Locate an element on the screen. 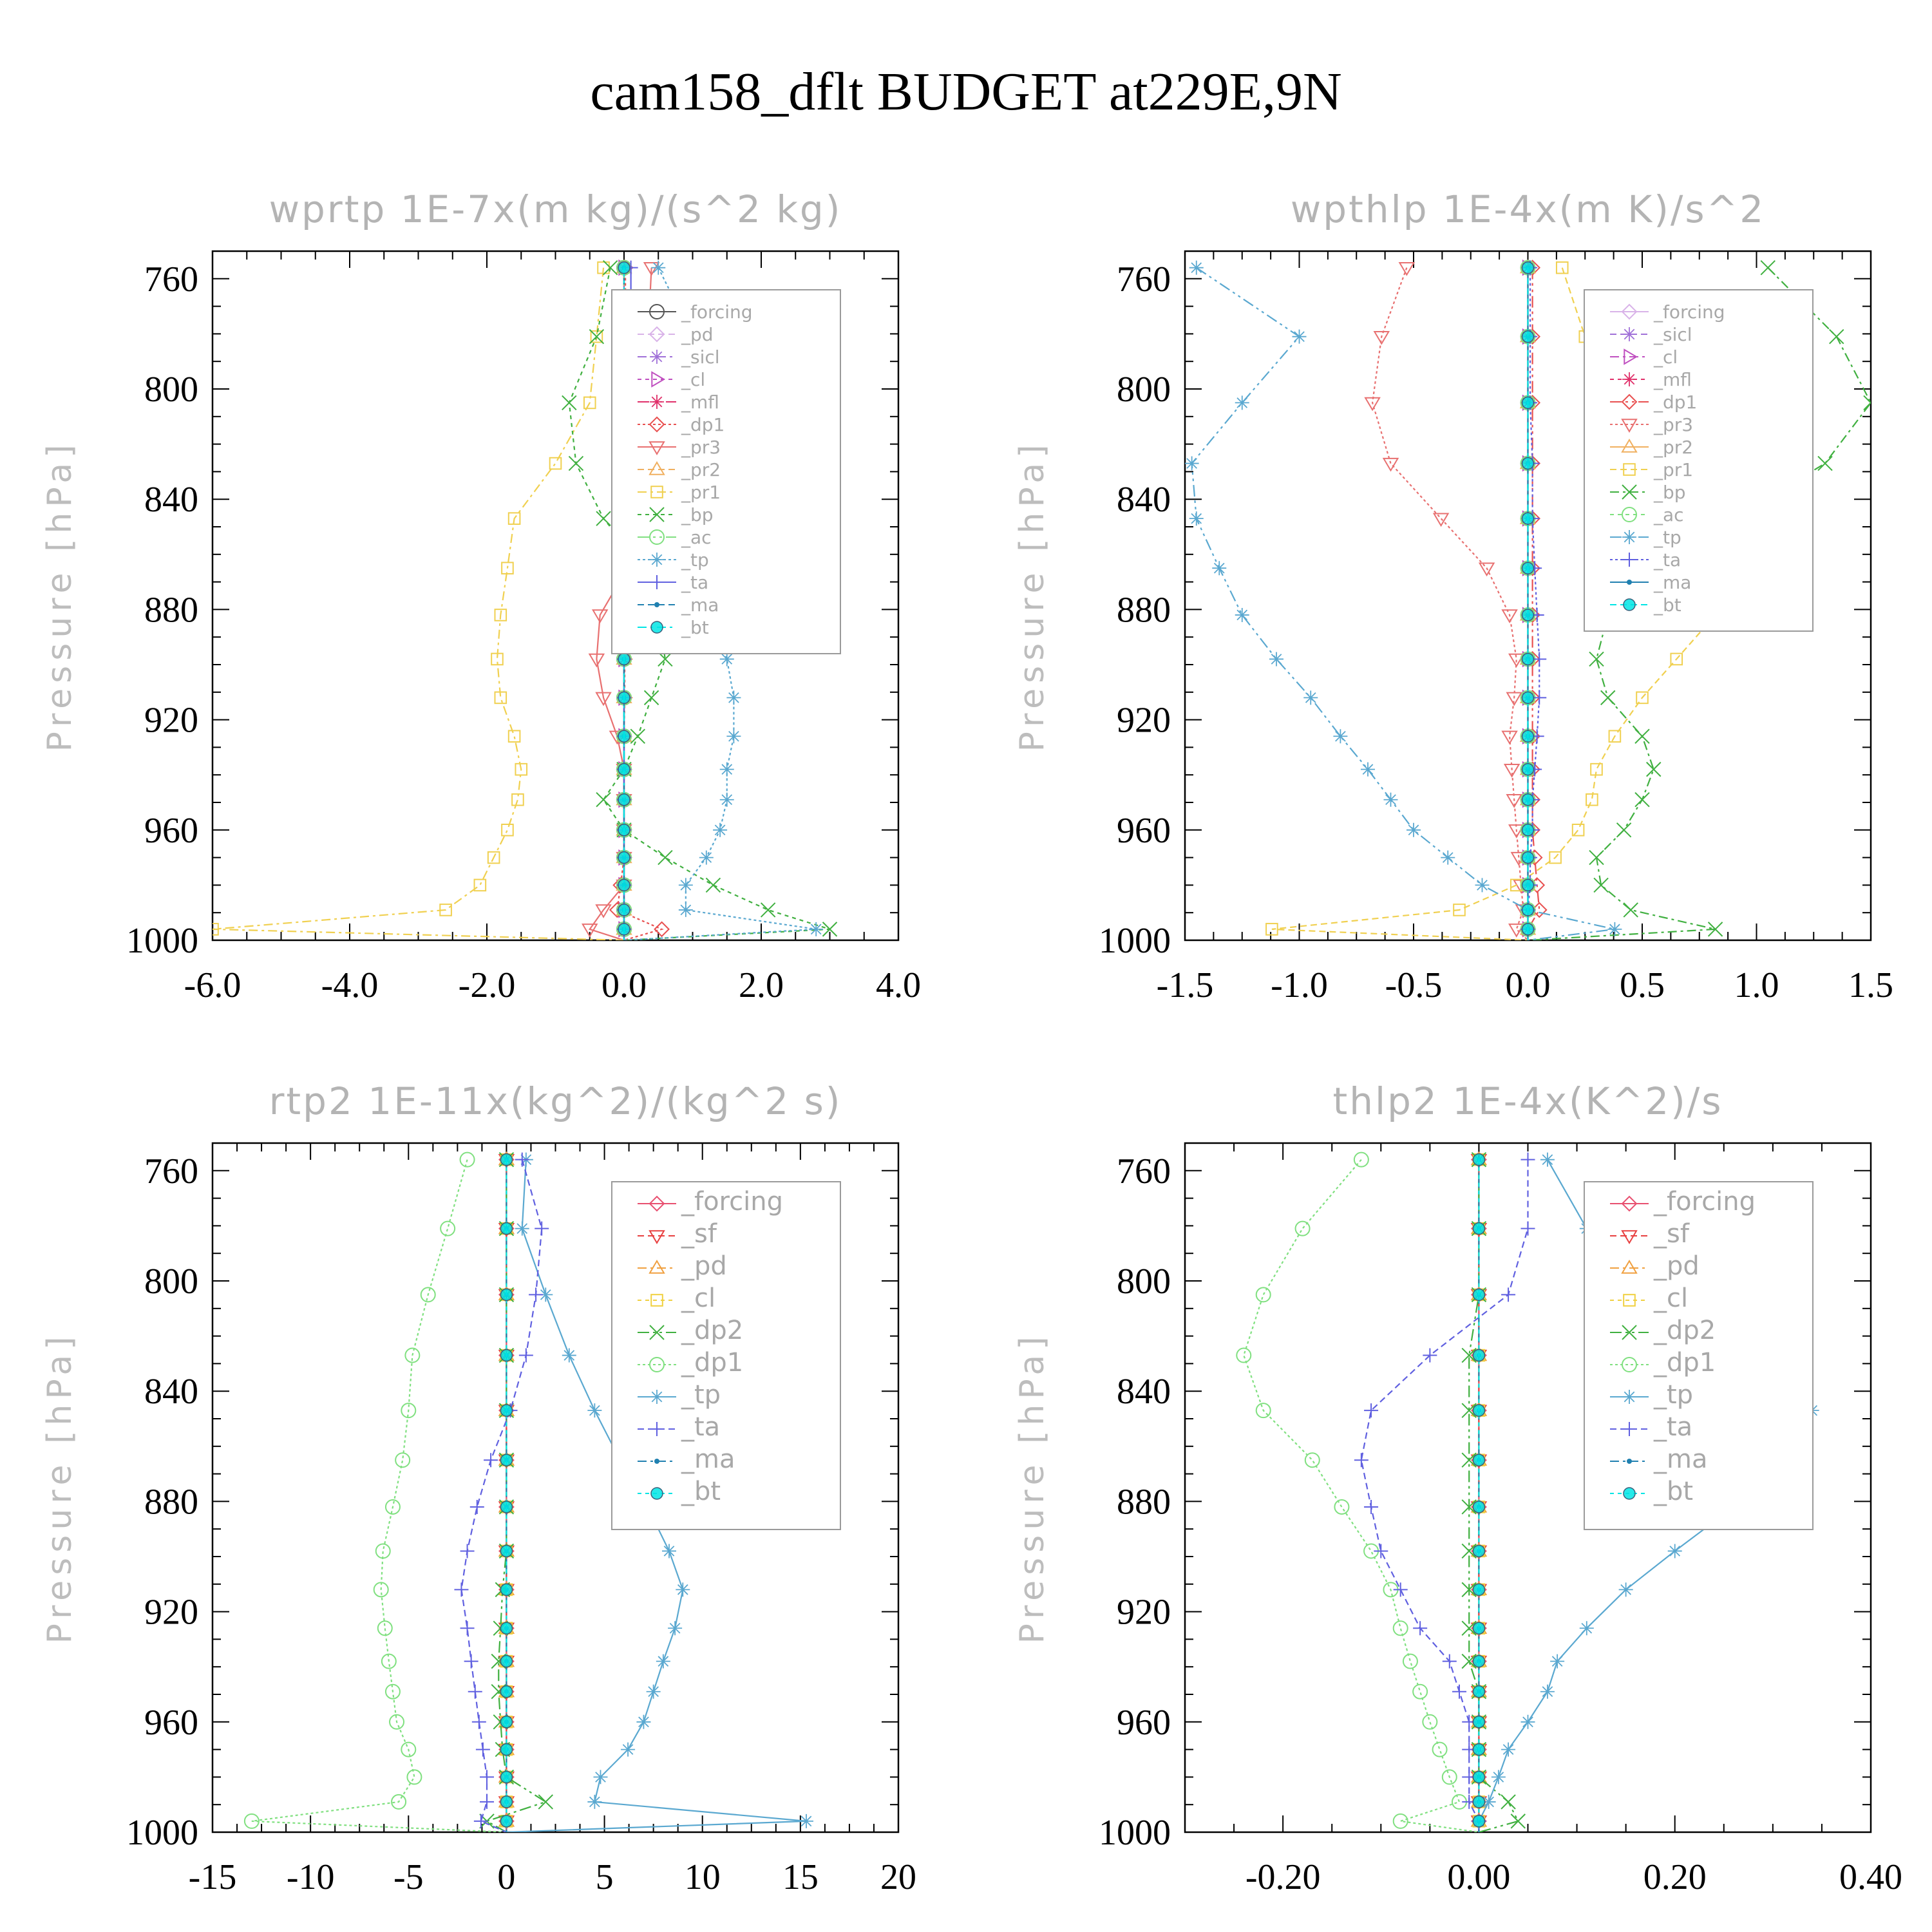  x-tick-label: -1.0 is located at coordinates (1299, 985).